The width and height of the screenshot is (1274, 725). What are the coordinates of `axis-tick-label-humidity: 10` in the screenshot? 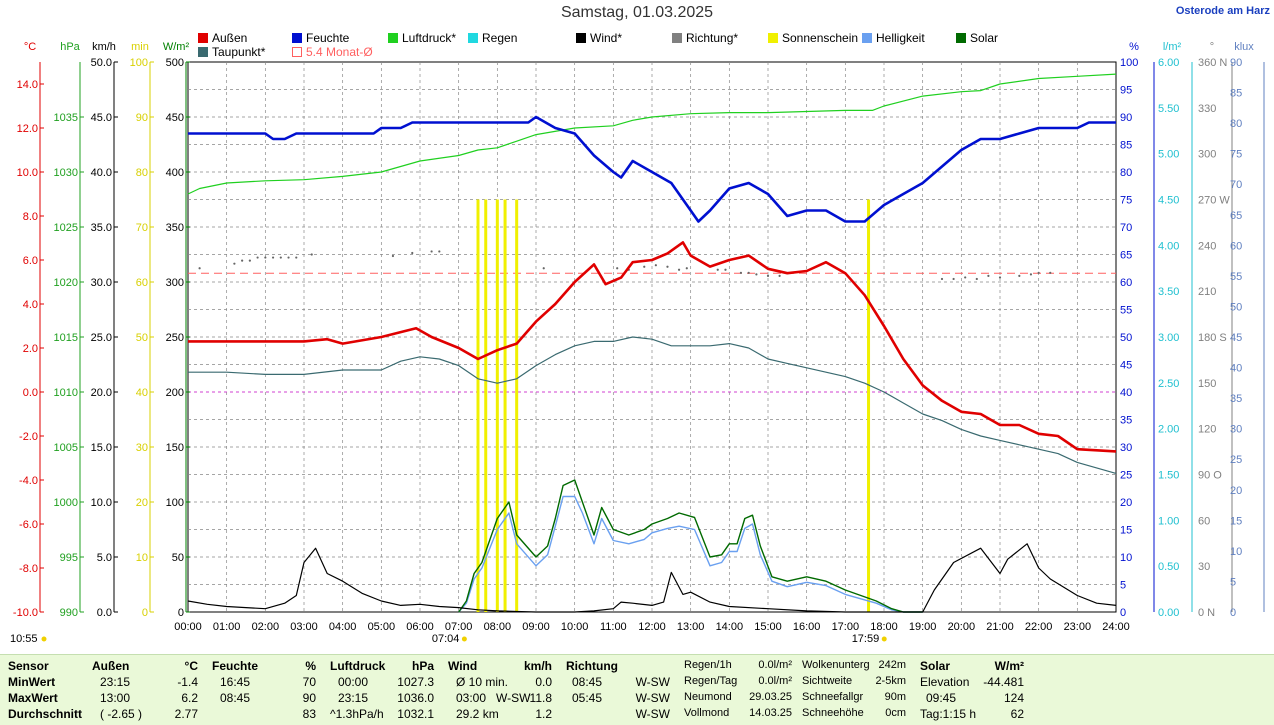 It's located at (1126, 558).